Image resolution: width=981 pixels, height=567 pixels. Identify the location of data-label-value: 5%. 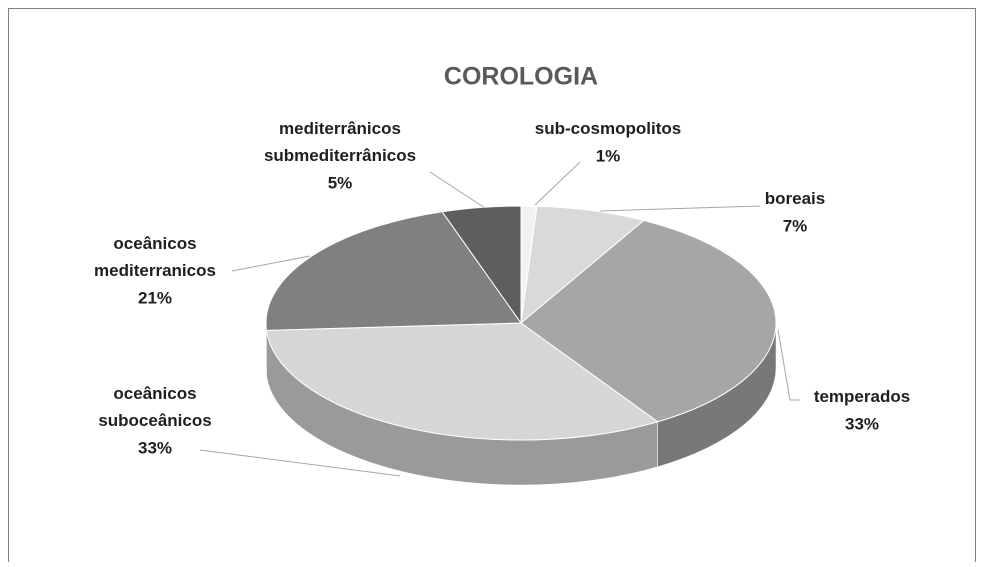
(340, 182).